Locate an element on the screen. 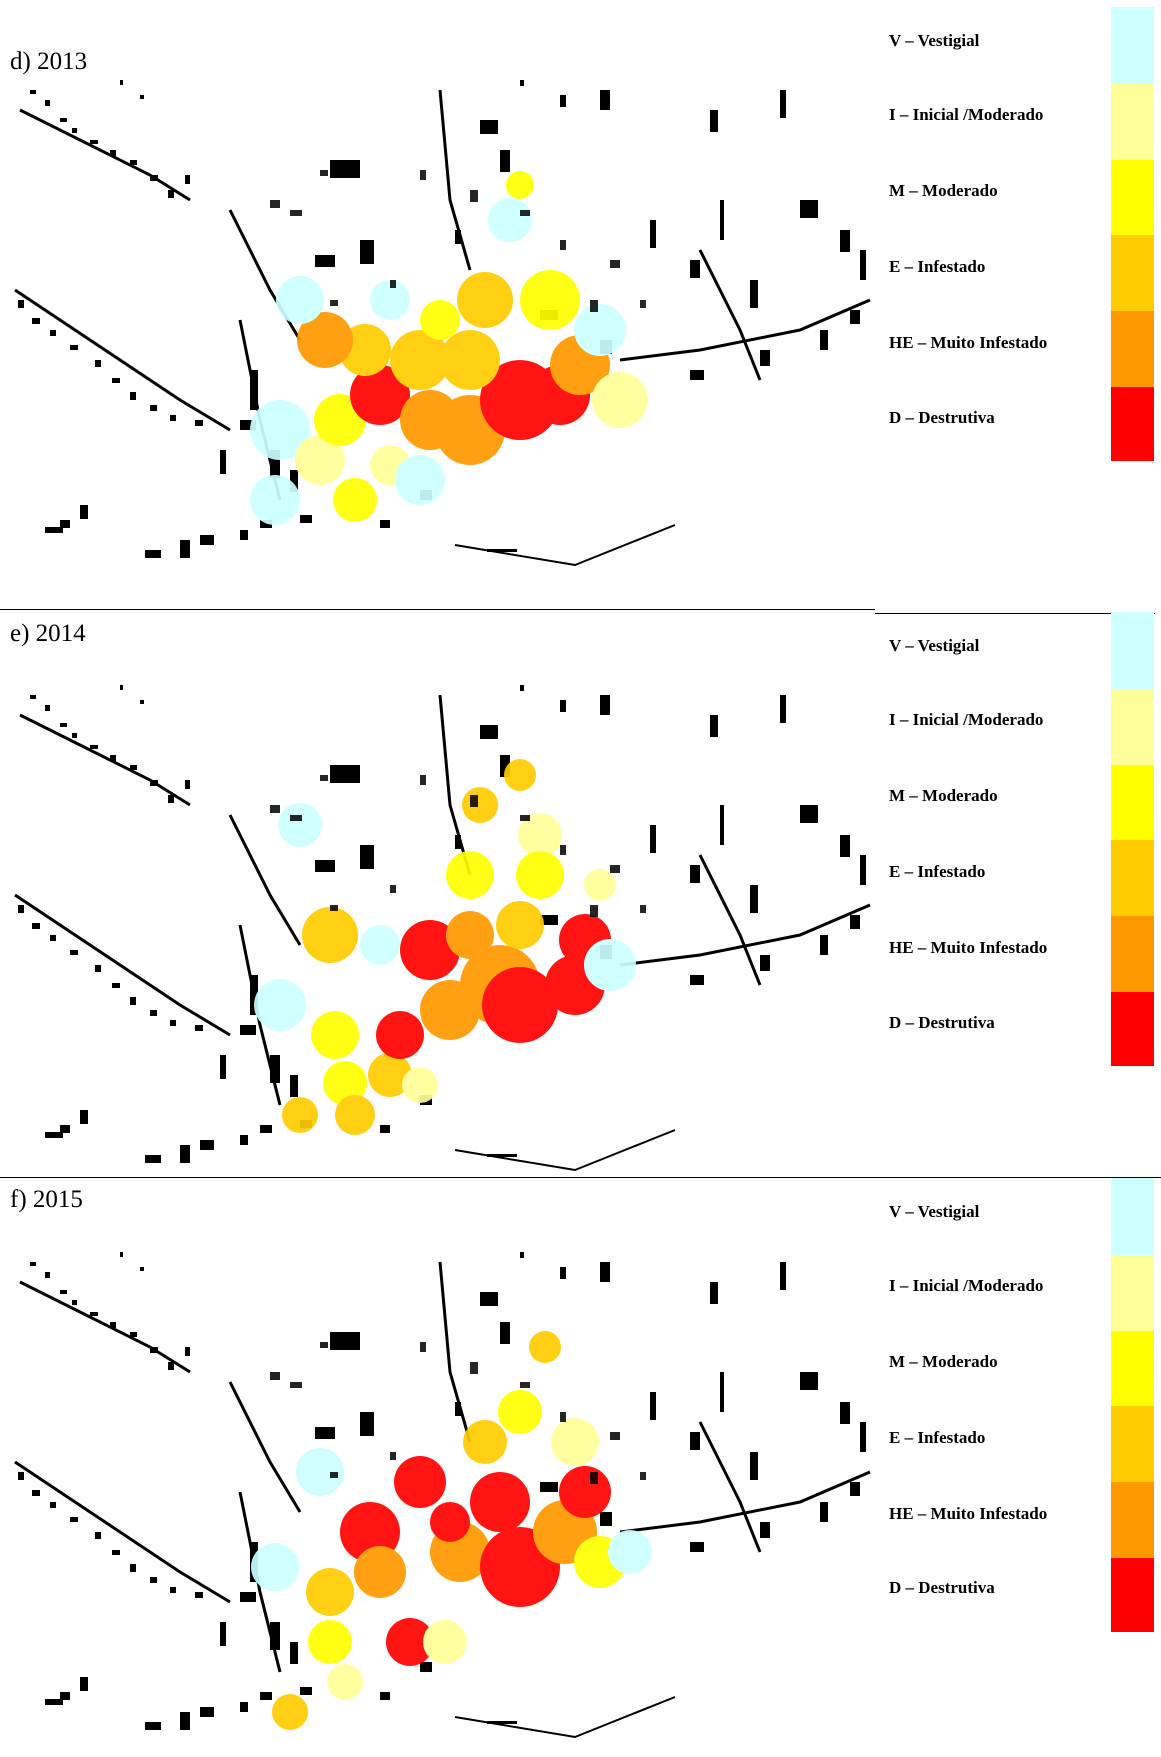 This screenshot has height=1757, width=1161. panel-title: f) 2015 is located at coordinates (46, 1199).